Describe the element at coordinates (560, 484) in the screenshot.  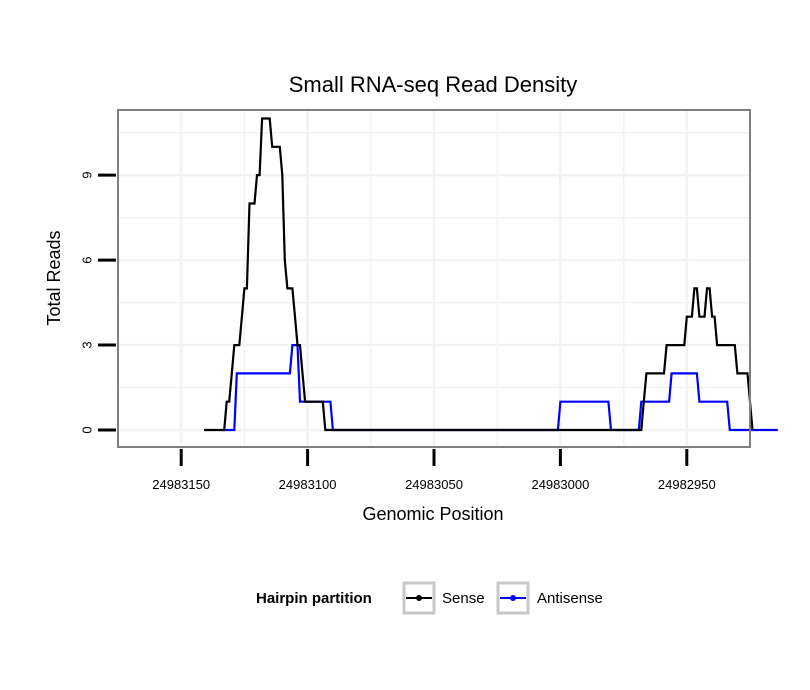
I see `x-tick-label: 24983000` at that location.